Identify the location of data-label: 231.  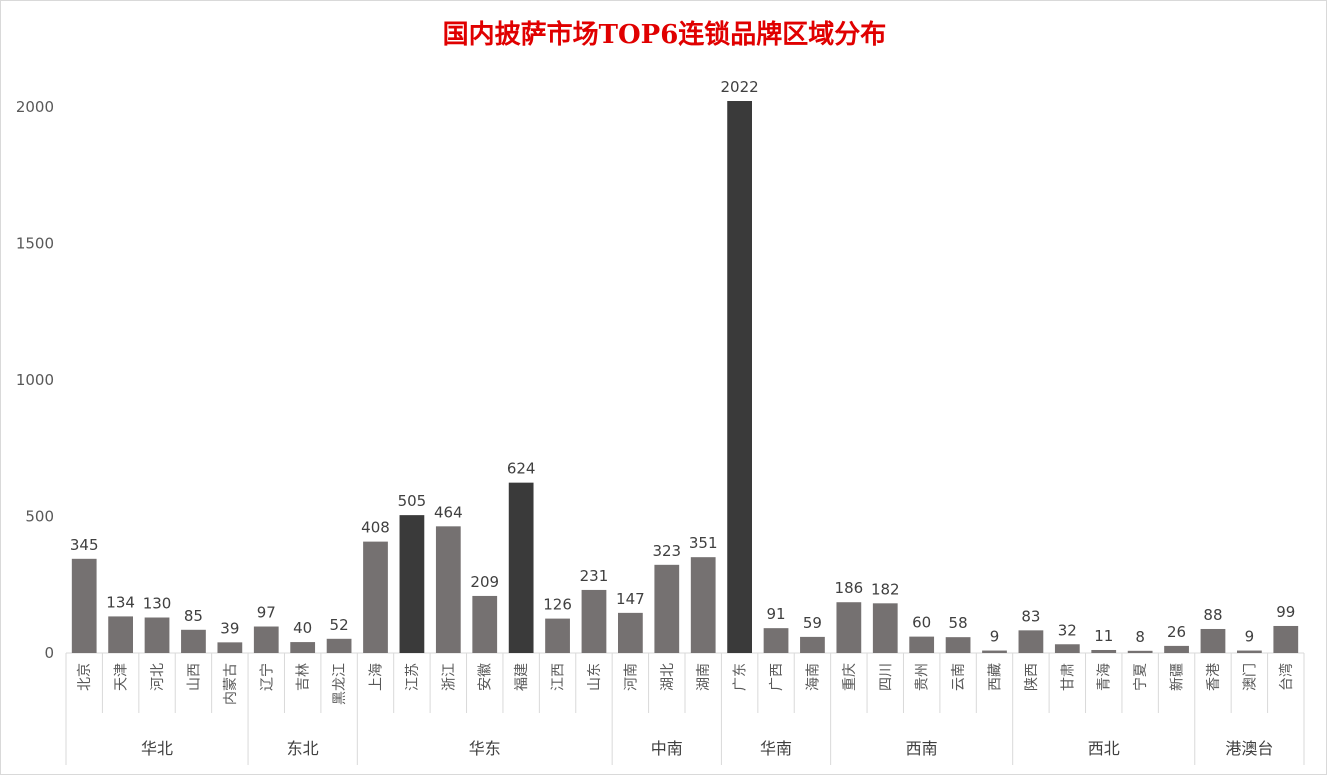
(594, 576).